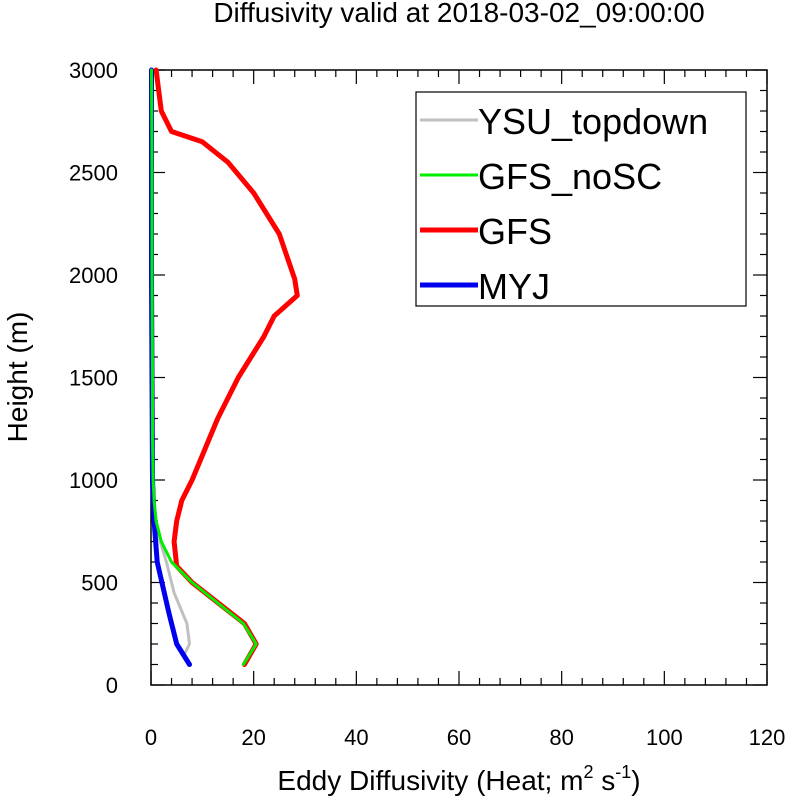 The image size is (788, 801). I want to click on legend-box, so click(581, 199).